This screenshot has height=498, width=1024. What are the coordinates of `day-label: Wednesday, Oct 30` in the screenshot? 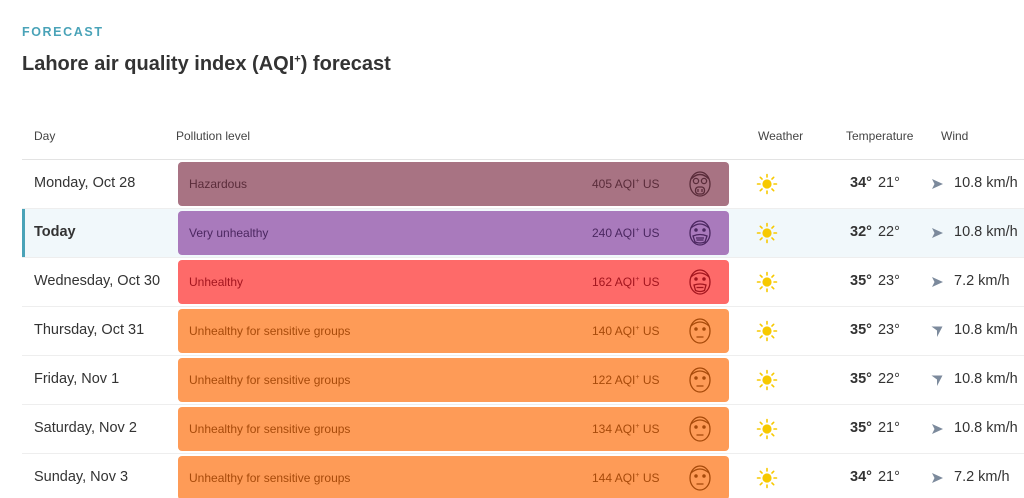 It's located at (97, 281).